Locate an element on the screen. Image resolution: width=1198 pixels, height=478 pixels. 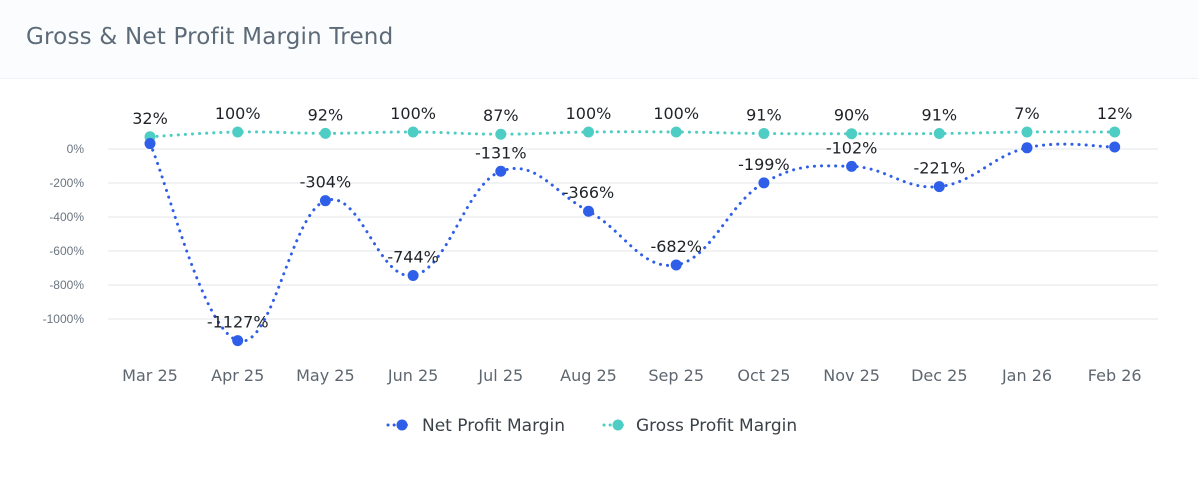
y-tick-label: -400% is located at coordinates (66, 217).